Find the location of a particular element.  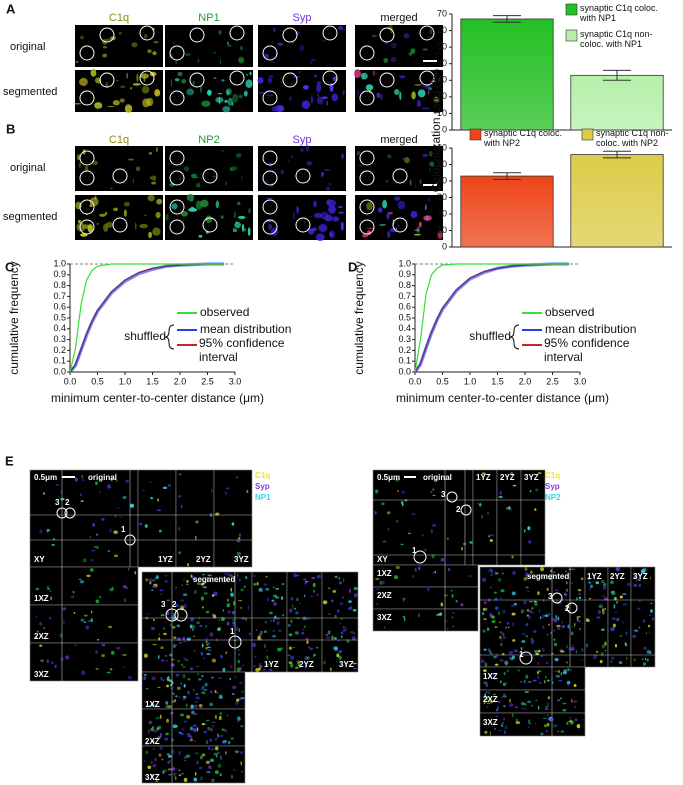

x-tick-label: 2.5 is located at coordinates (552, 381).